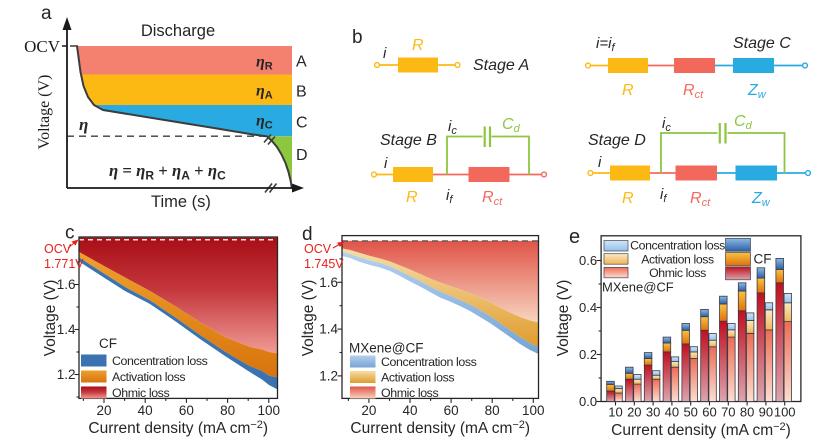 Image resolution: width=822 pixels, height=448 pixels. I want to click on svg-text: 10, so click(615, 412).